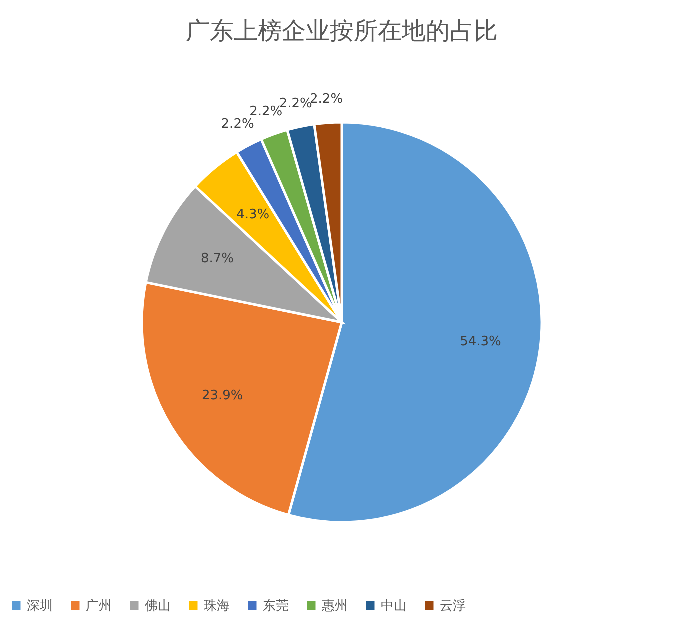 The height and width of the screenshot is (634, 684). Describe the element at coordinates (217, 606) in the screenshot. I see `legend-label: 珠海` at that location.